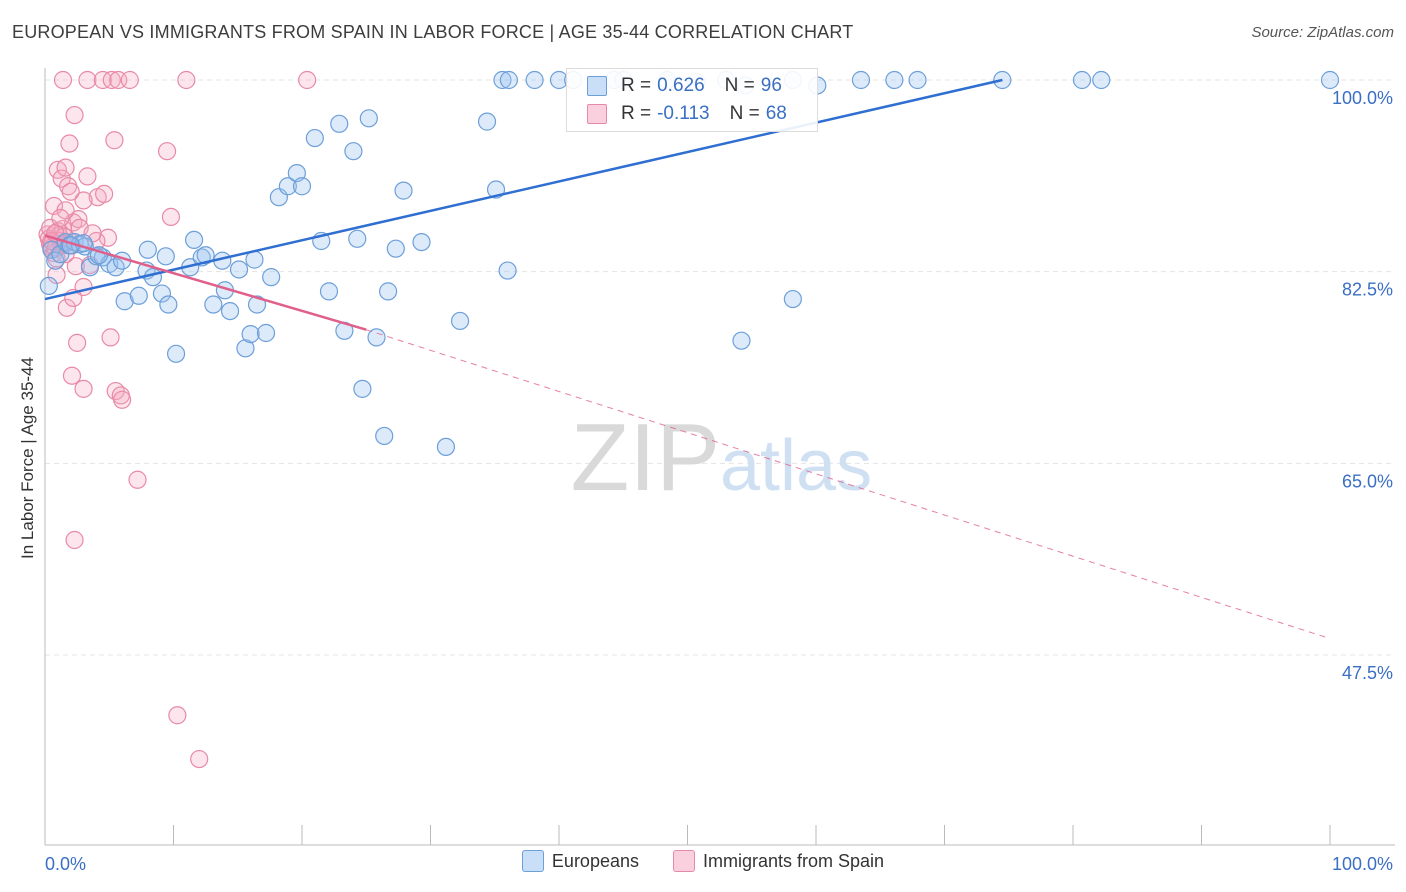 The image size is (1406, 892). I want to click on watermark-atlas: atlas, so click(796, 466).